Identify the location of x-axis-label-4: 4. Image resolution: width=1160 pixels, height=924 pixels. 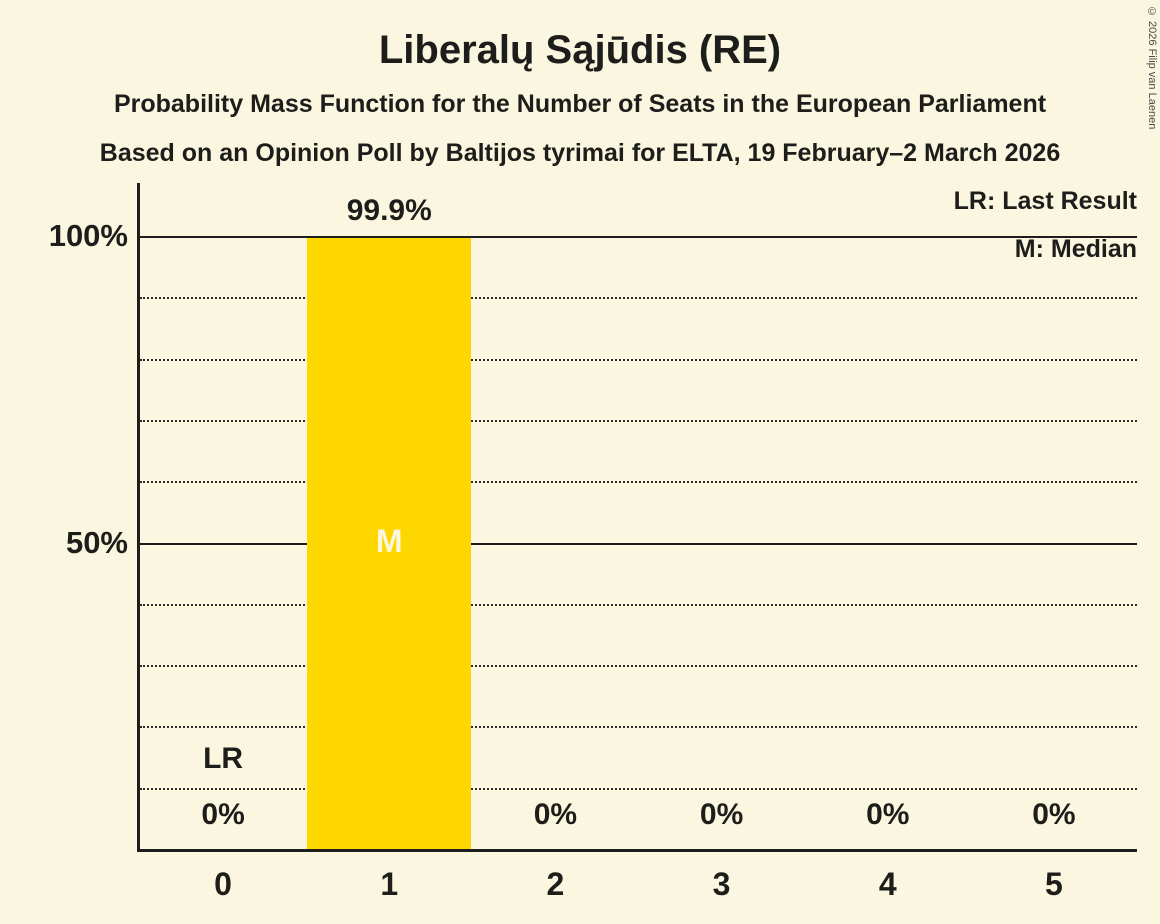
(887, 884).